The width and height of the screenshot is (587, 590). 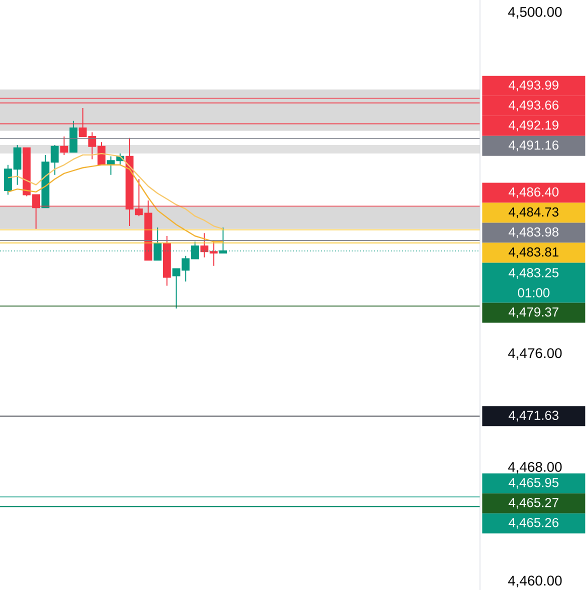 What do you see at coordinates (533, 483) in the screenshot?
I see `ref-line-label: 4,465.95` at bounding box center [533, 483].